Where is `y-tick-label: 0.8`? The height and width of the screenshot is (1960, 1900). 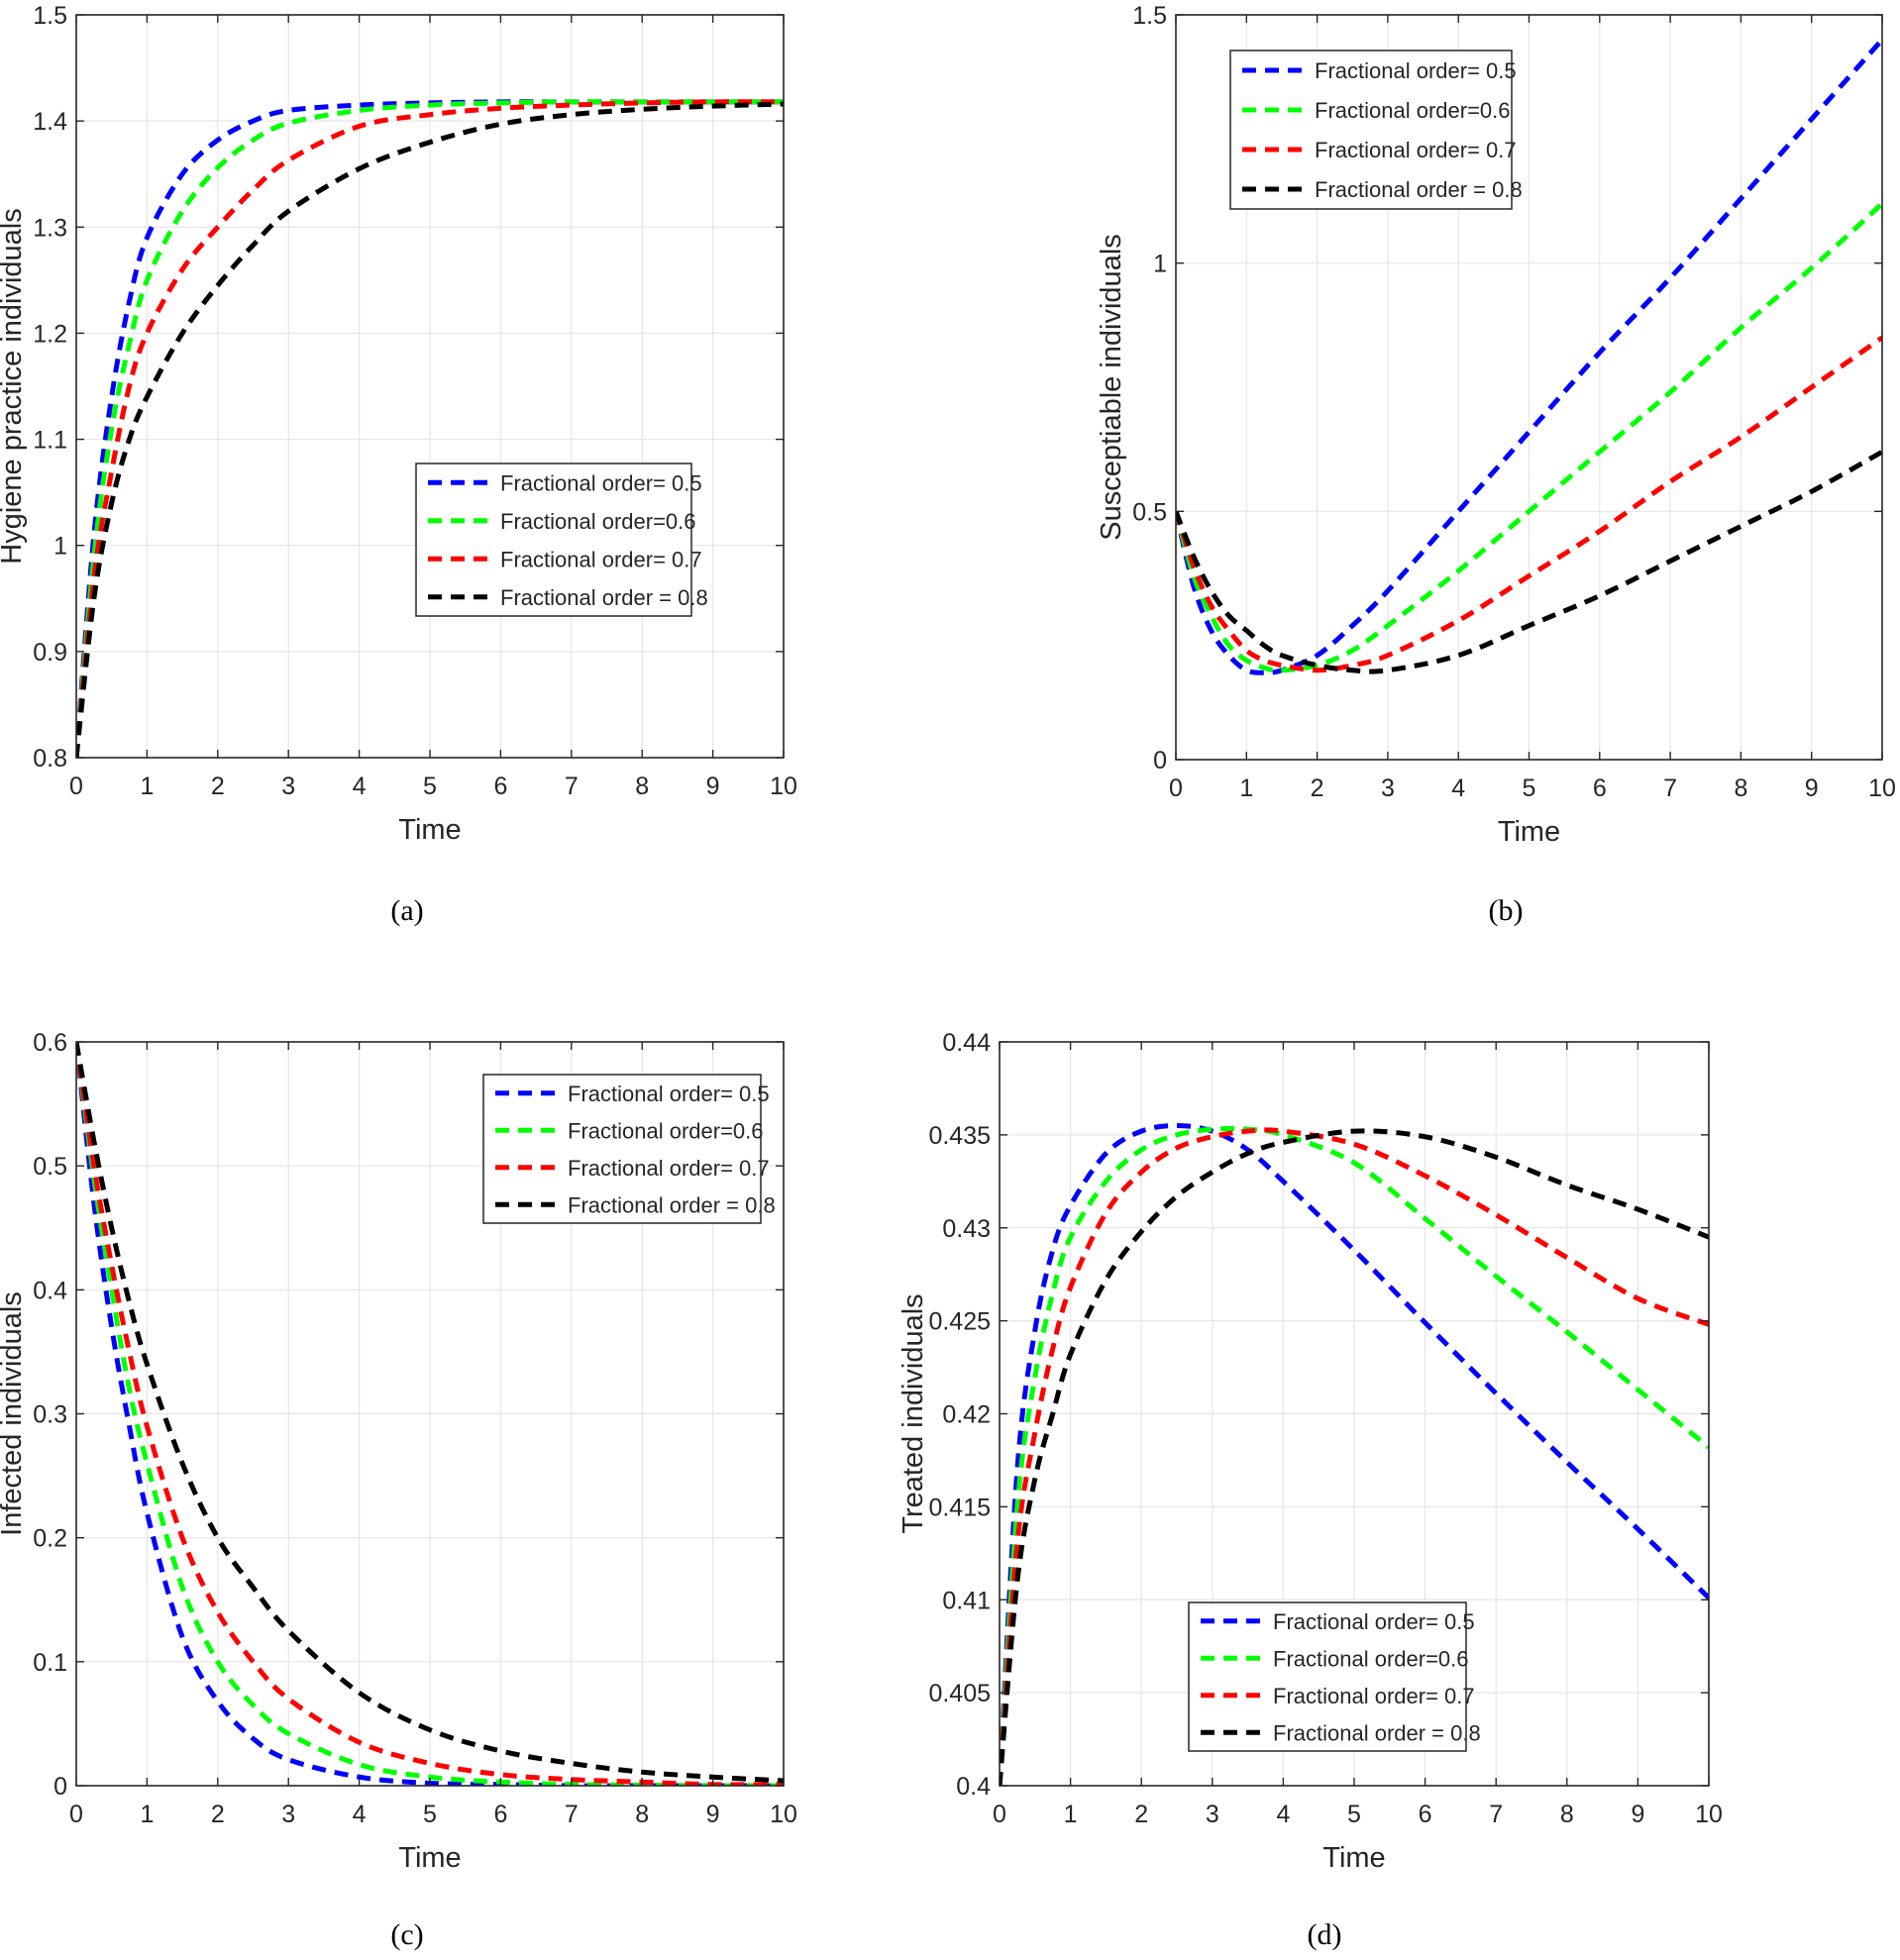 y-tick-label: 0.8 is located at coordinates (50, 759).